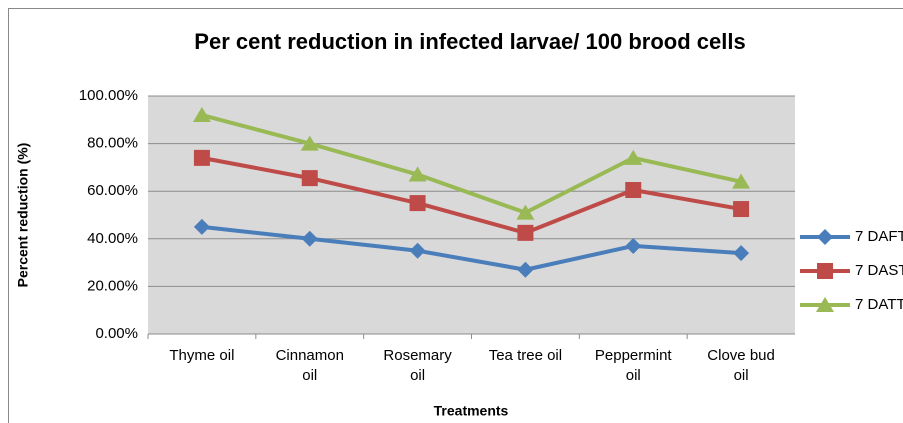  What do you see at coordinates (309, 365) in the screenshot?
I see `x-tick-label: Cinnamon oil` at bounding box center [309, 365].